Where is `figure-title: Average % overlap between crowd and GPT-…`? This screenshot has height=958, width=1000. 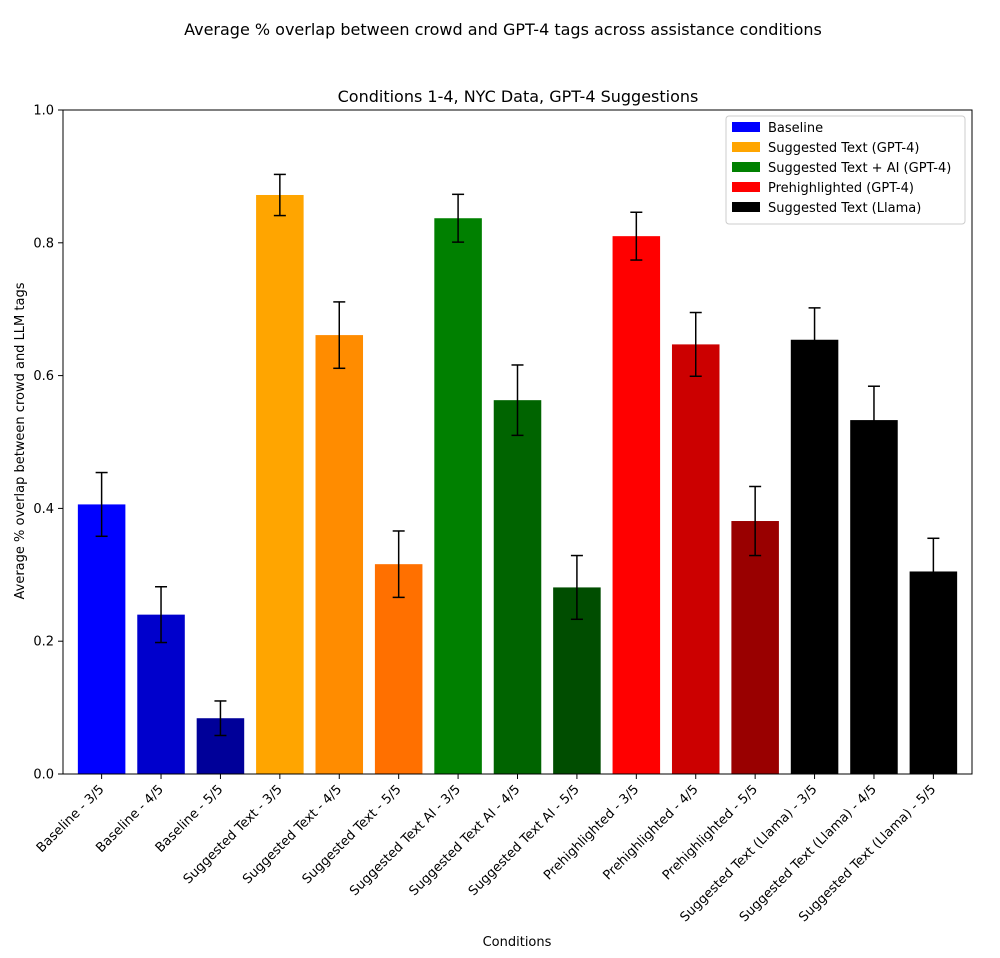 figure-title: Average % overlap between crowd and GPT-… is located at coordinates (503, 29).